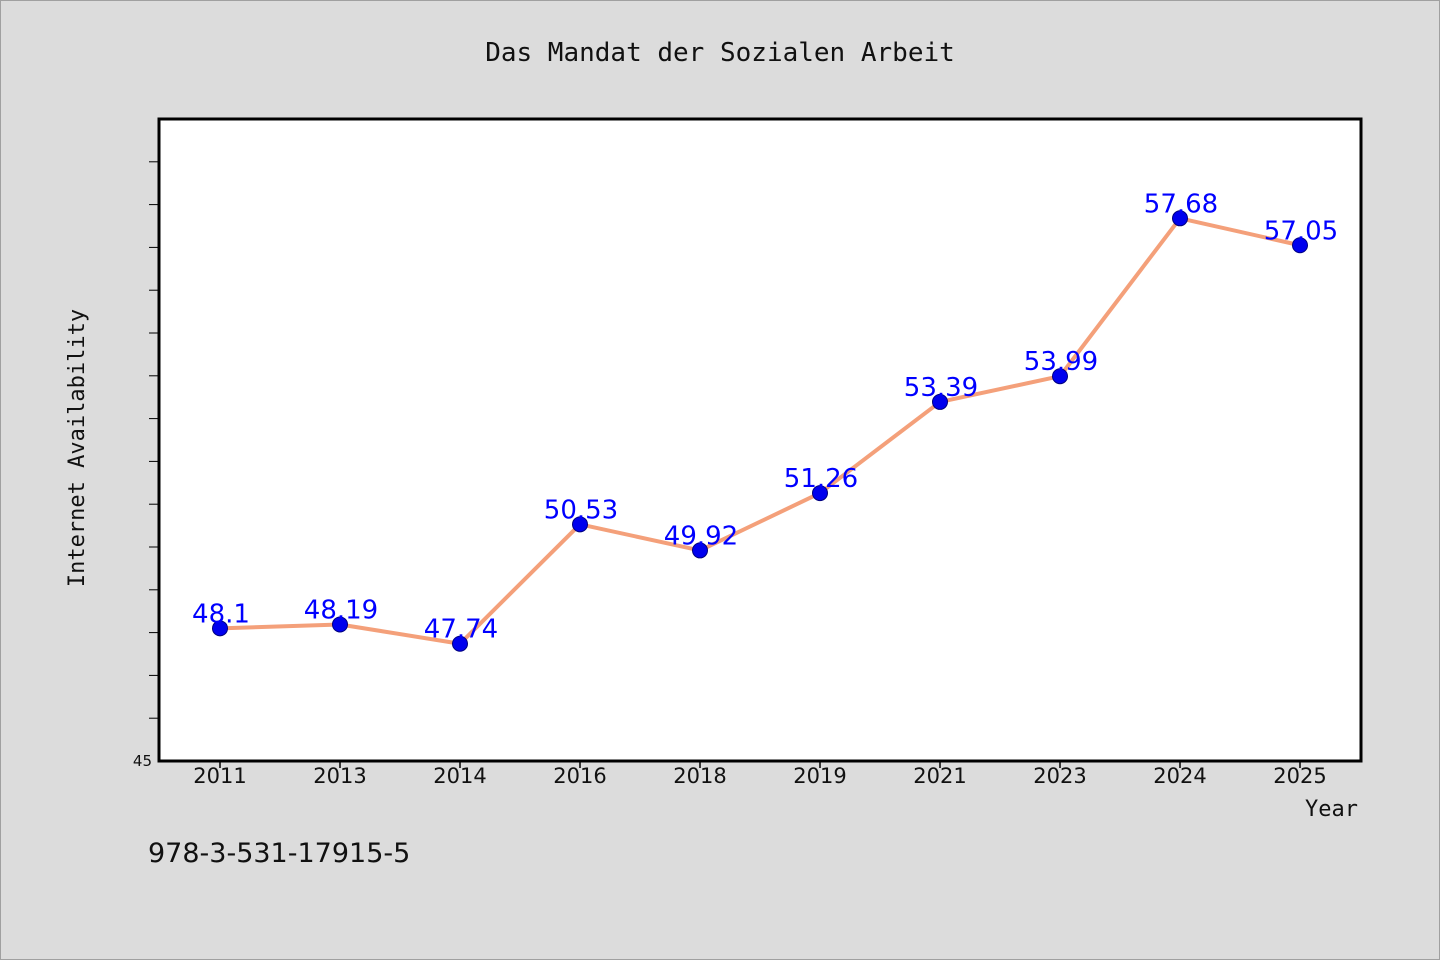 This screenshot has width=1440, height=960. I want to click on chart-title: Das Mandat der Sozialen Arbeit, so click(720, 53).